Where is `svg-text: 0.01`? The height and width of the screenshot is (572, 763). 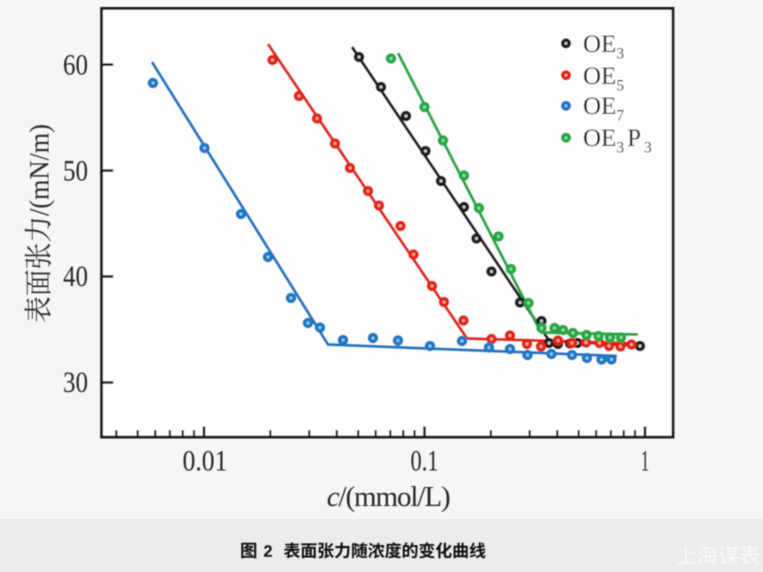 svg-text: 0.01 is located at coordinates (205, 461).